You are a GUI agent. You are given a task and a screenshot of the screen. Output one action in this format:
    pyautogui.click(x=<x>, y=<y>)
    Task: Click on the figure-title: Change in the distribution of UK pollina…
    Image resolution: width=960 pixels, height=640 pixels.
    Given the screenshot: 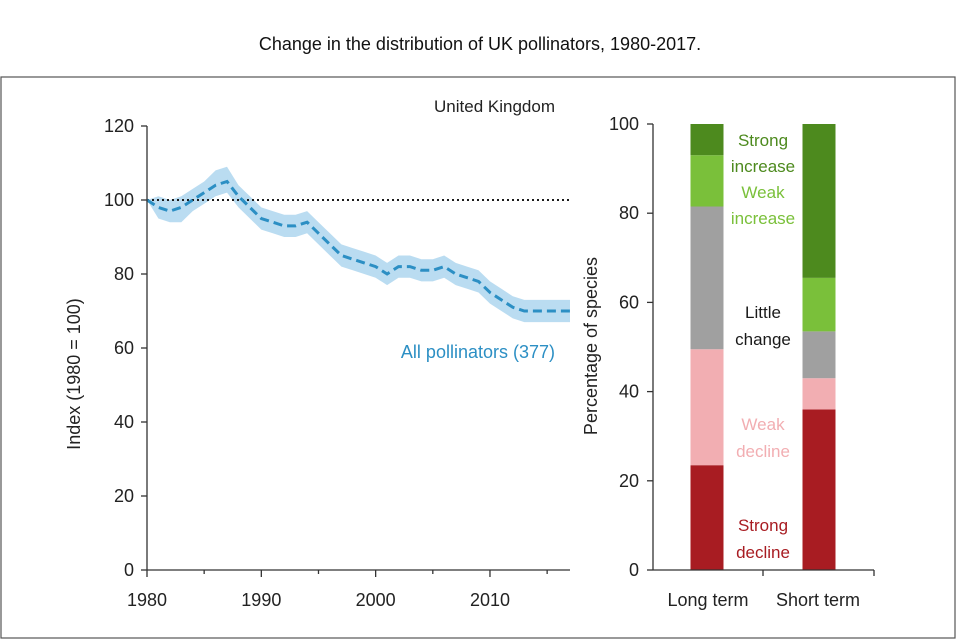 What is the action you would take?
    pyautogui.click(x=480, y=44)
    